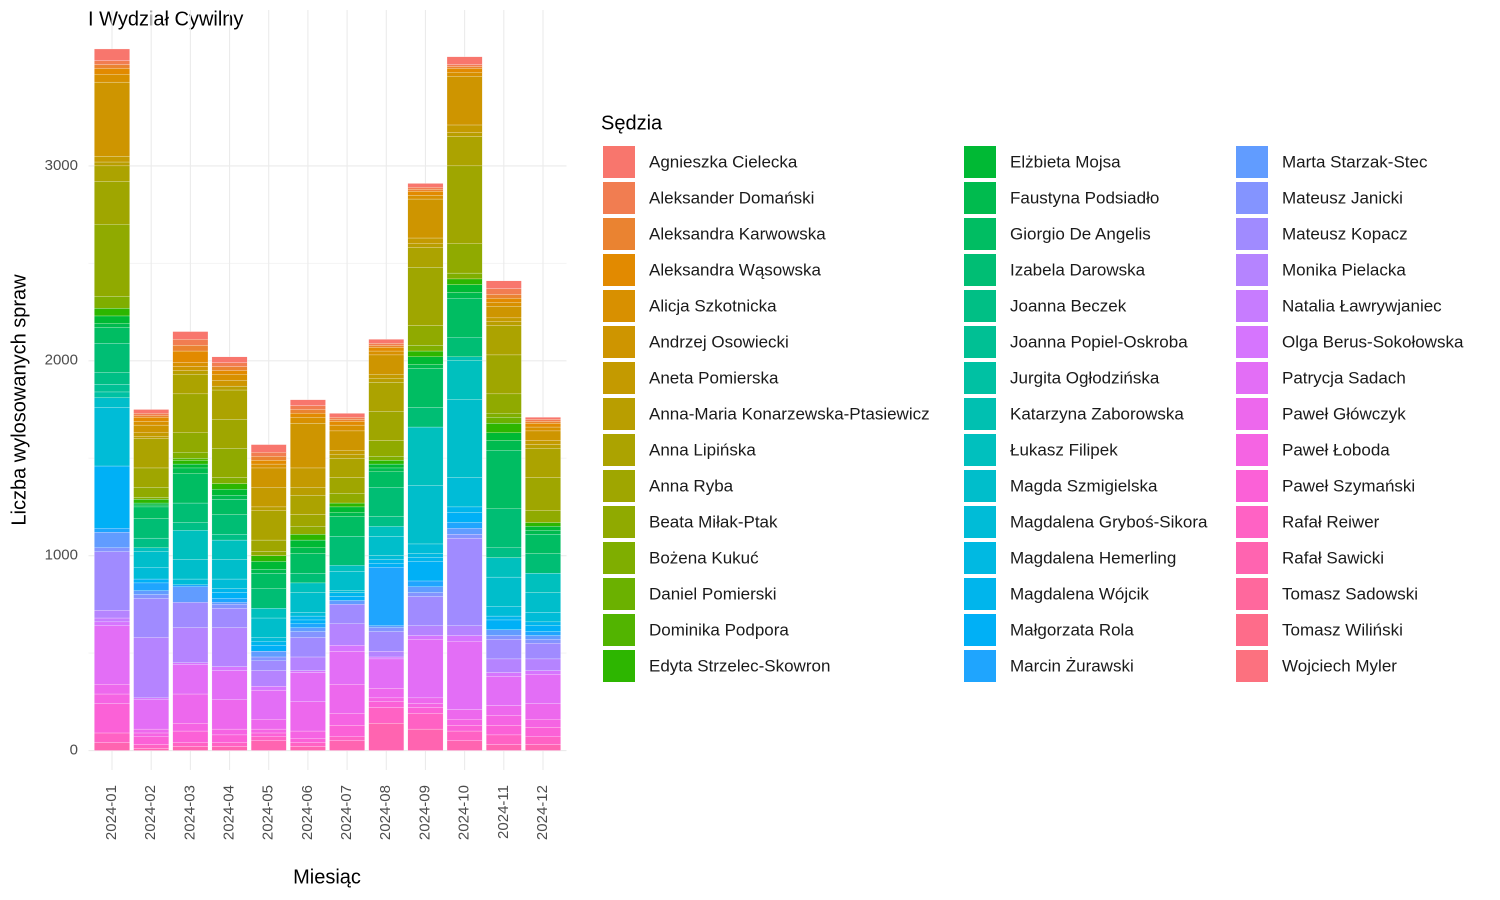 This screenshot has height=900, width=1500. I want to click on legend-label: Paweł Łoboda, so click(1336, 449).